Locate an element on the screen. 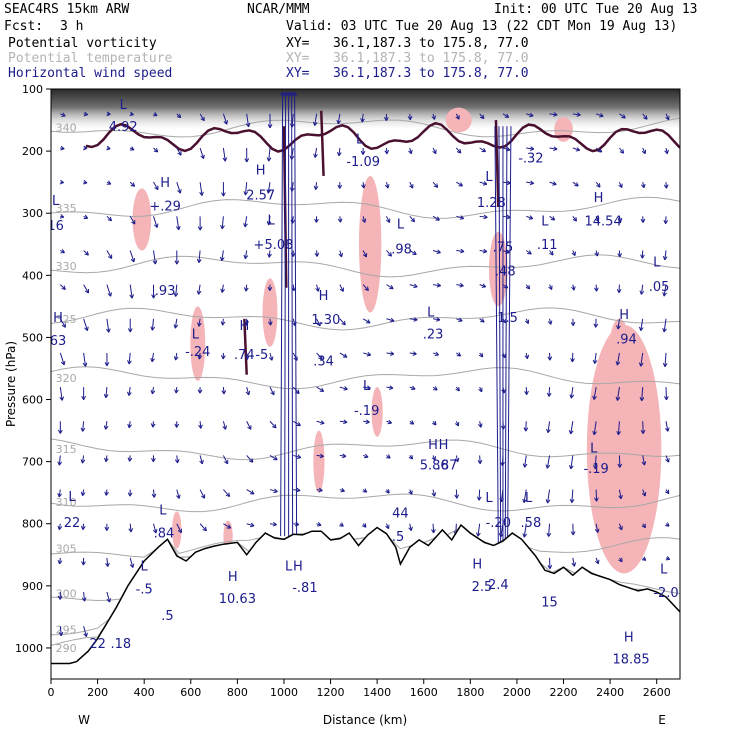 Image resolution: width=740 pixels, height=740 pixels. init-time: Init: 00 UTC Tue 20 Aug 13 is located at coordinates (596, 9).